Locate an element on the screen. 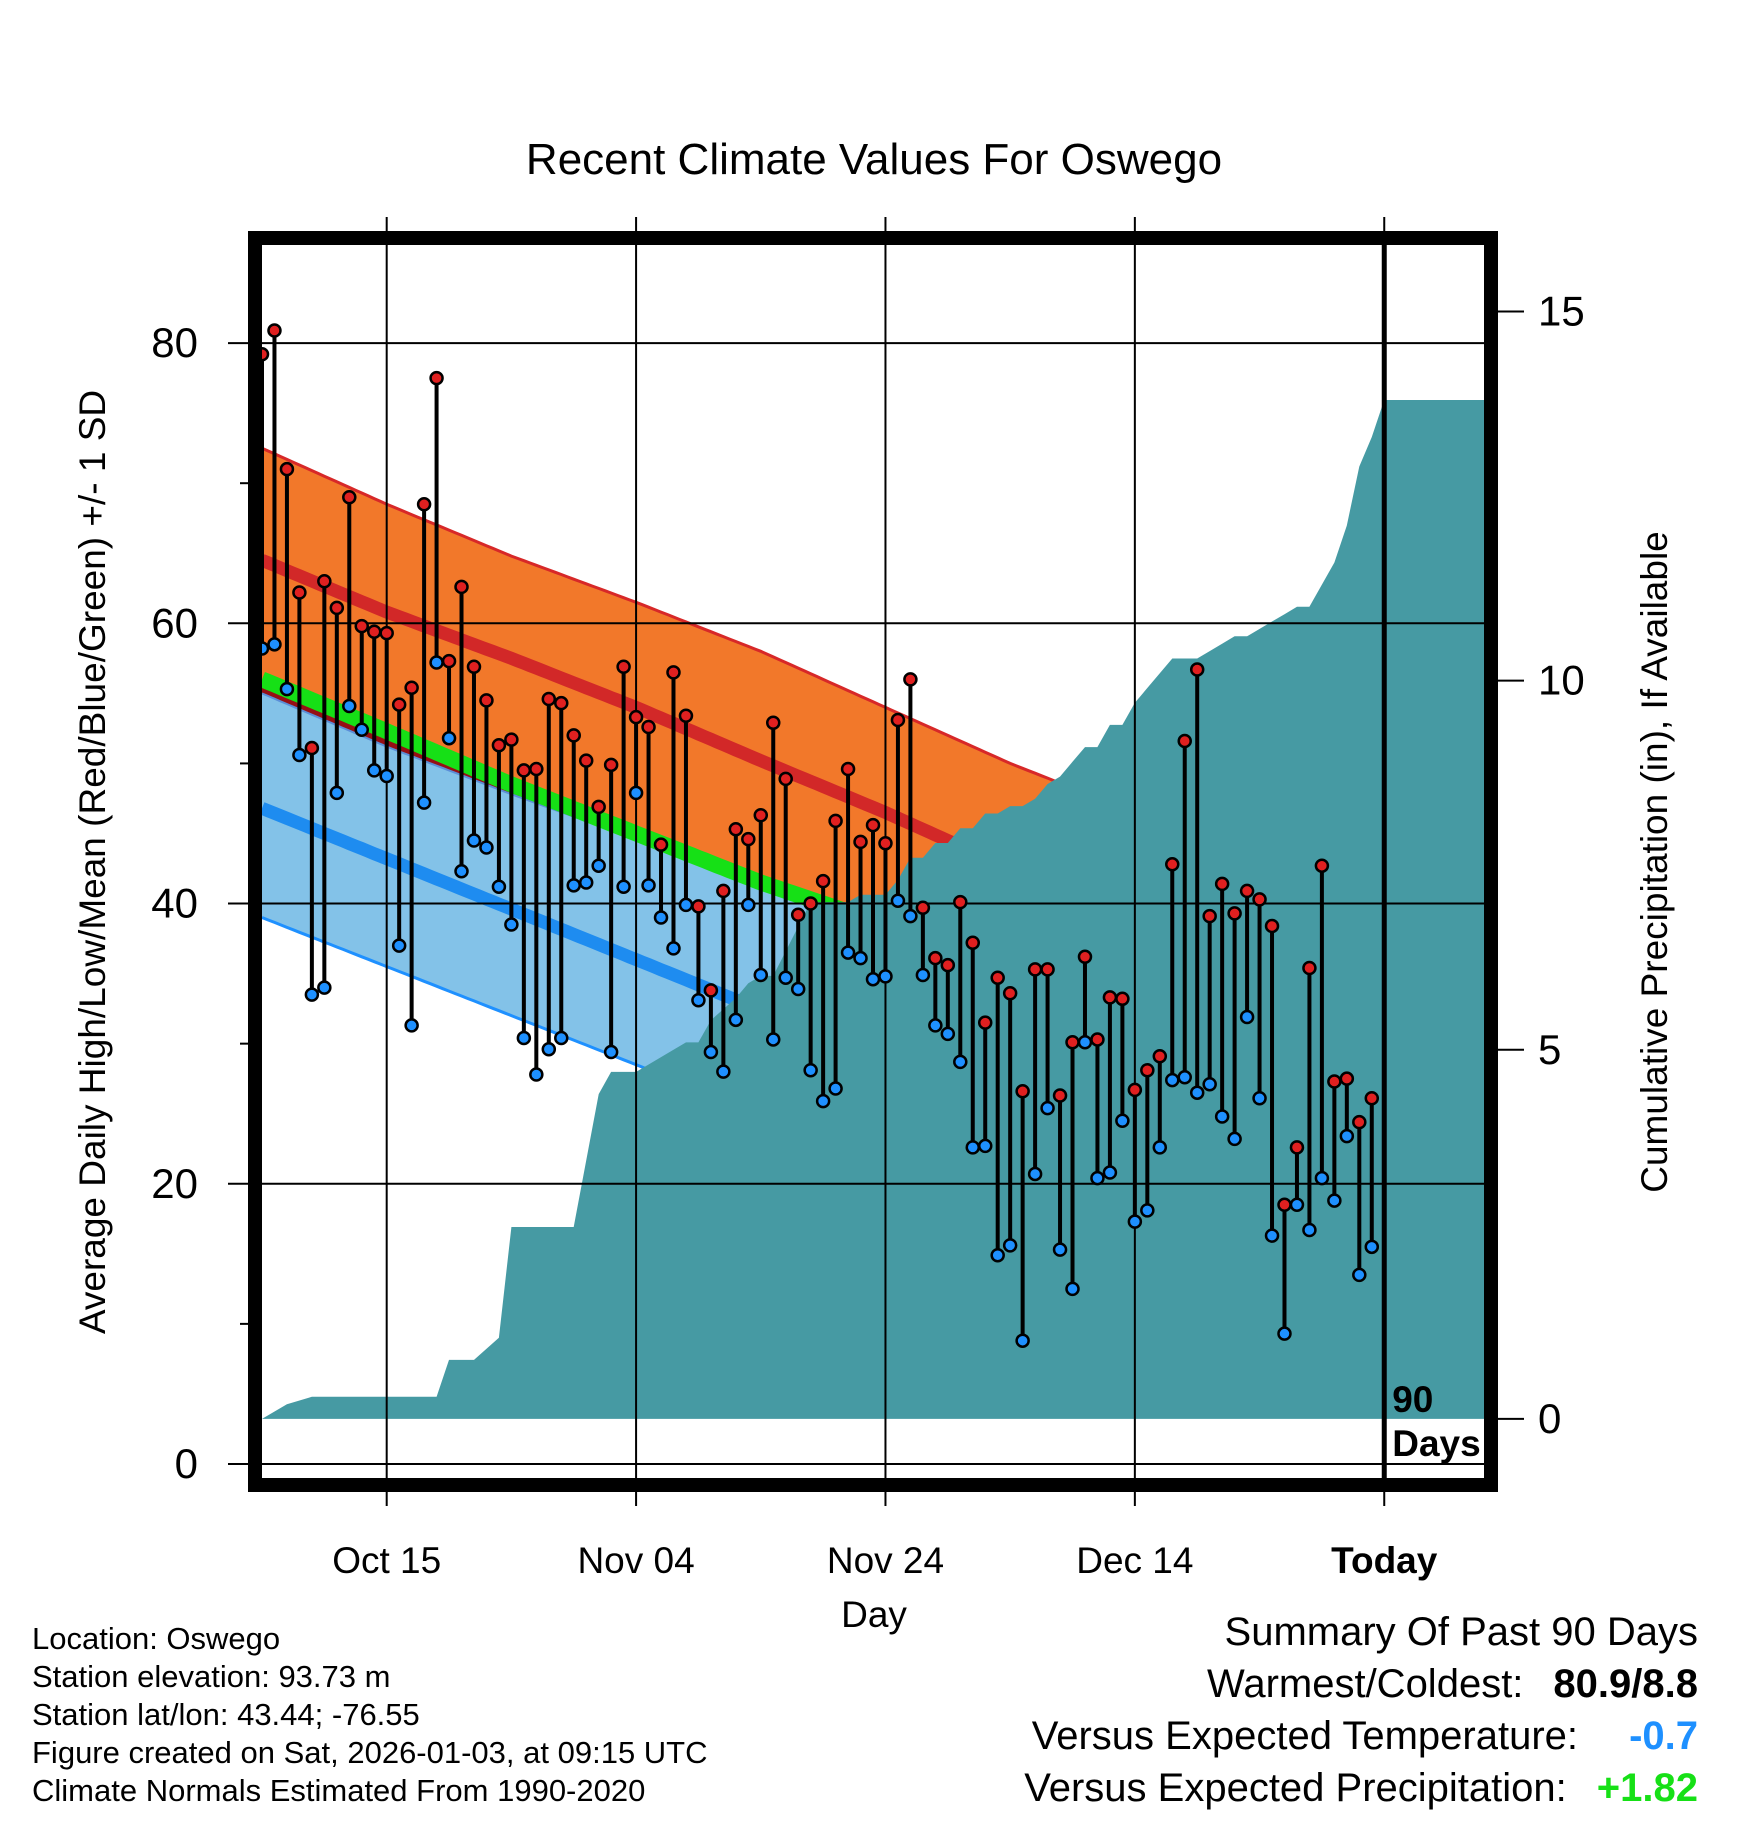 This screenshot has width=1748, height=1828. chart-title: Recent Climate Values For Oswego is located at coordinates (874, 159).